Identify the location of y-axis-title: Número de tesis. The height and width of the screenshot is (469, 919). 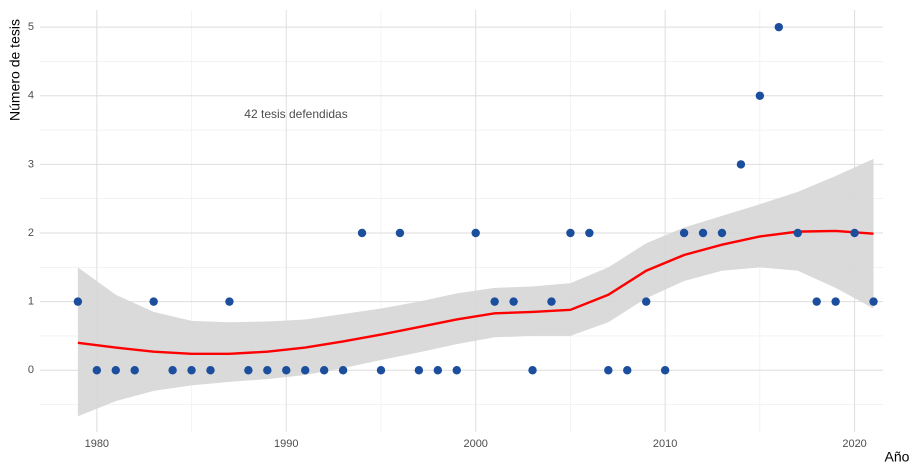
(15, 70).